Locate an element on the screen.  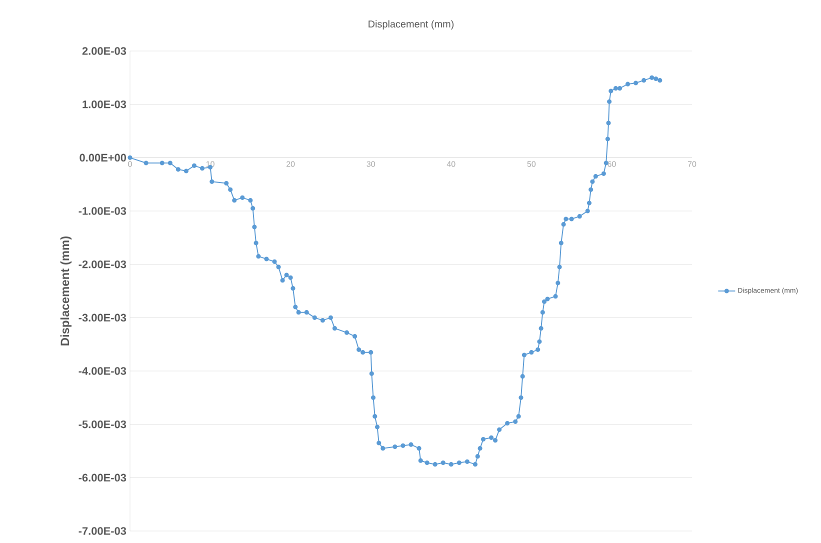
y-tick-label: 0.00E+00 is located at coordinates (103, 158).